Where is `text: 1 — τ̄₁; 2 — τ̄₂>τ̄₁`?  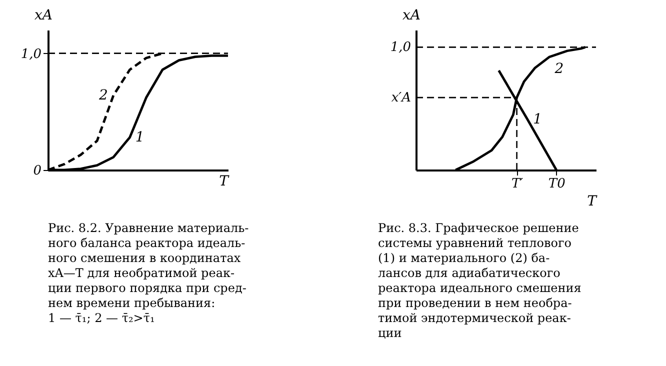 text: 1 — τ̄₁; 2 — τ̄₂>τ̄₁ is located at coordinates (101, 318).